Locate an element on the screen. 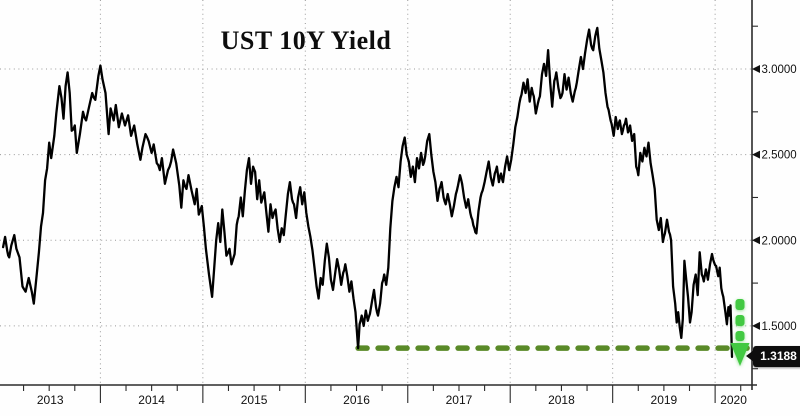 Image resolution: width=800 pixels, height=416 pixels. badge-pointer-icon is located at coordinates (750, 356).